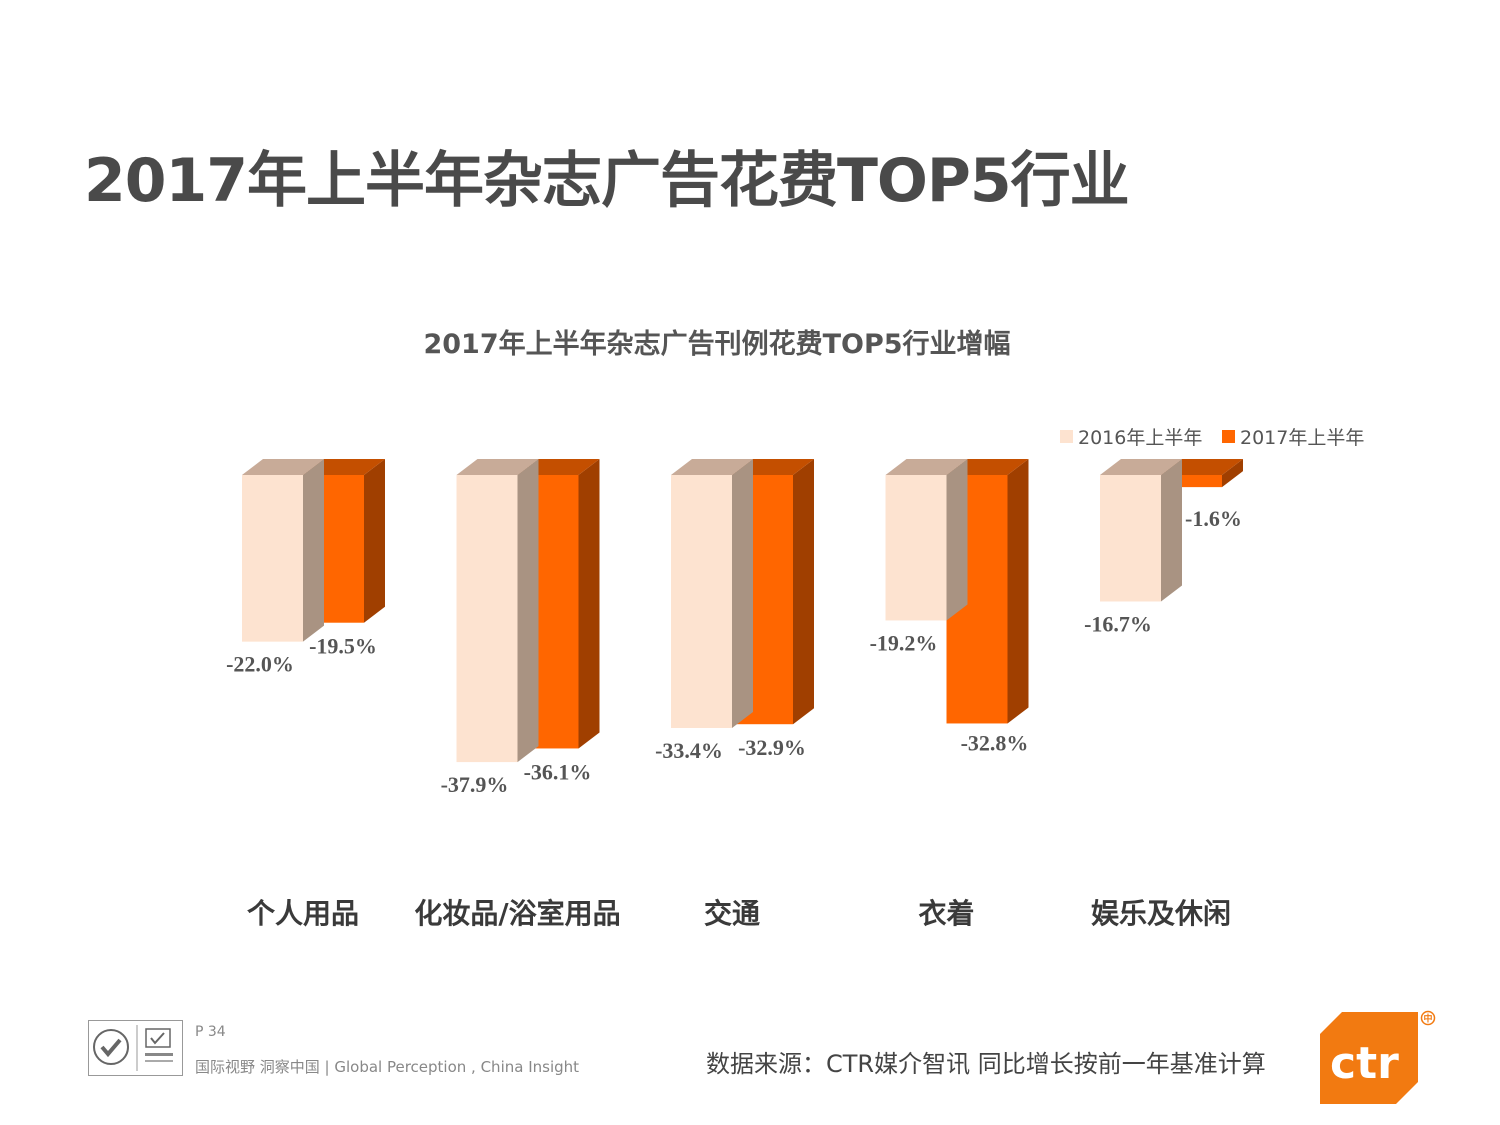  What do you see at coordinates (133, 1048) in the screenshot?
I see `certification-icon` at bounding box center [133, 1048].